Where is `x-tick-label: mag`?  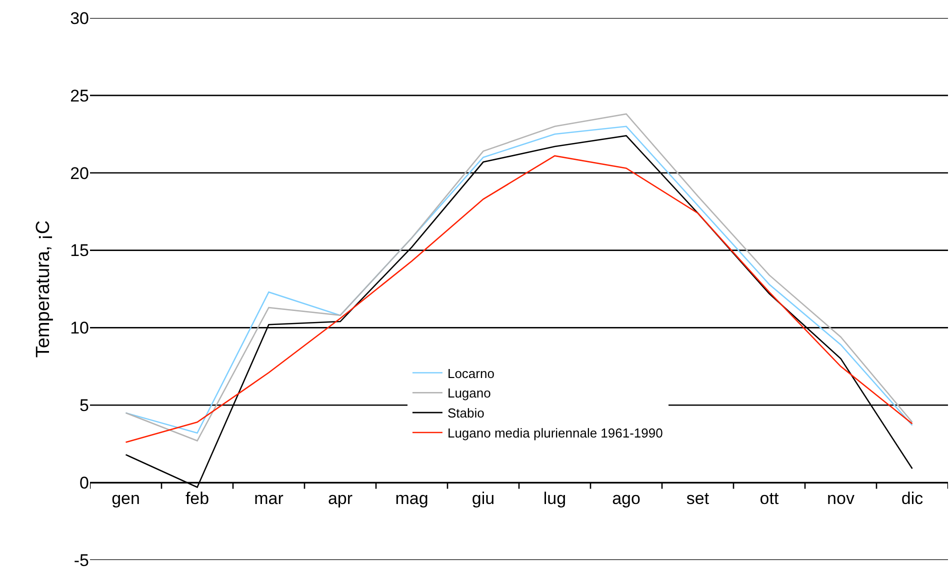 x-tick-label: mag is located at coordinates (411, 498).